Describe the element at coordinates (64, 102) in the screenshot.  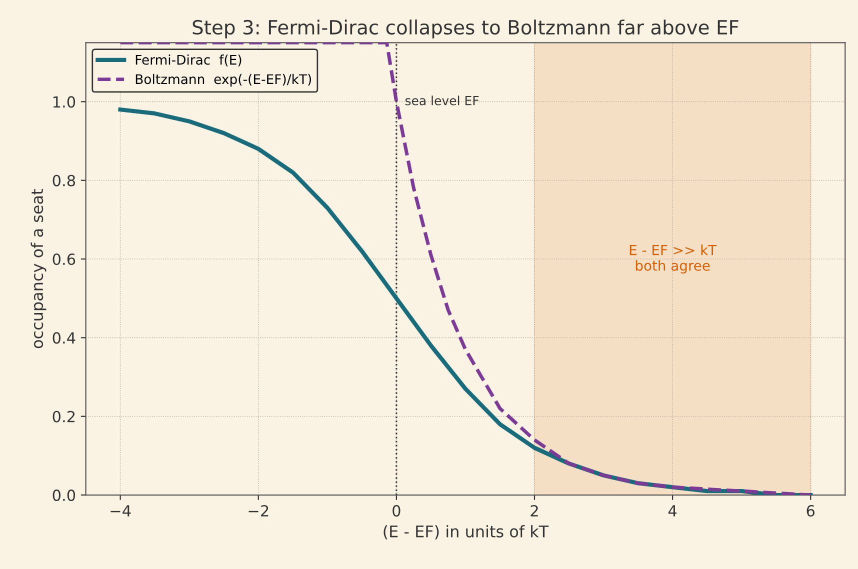
I see `y-tick-label: 1.0` at that location.